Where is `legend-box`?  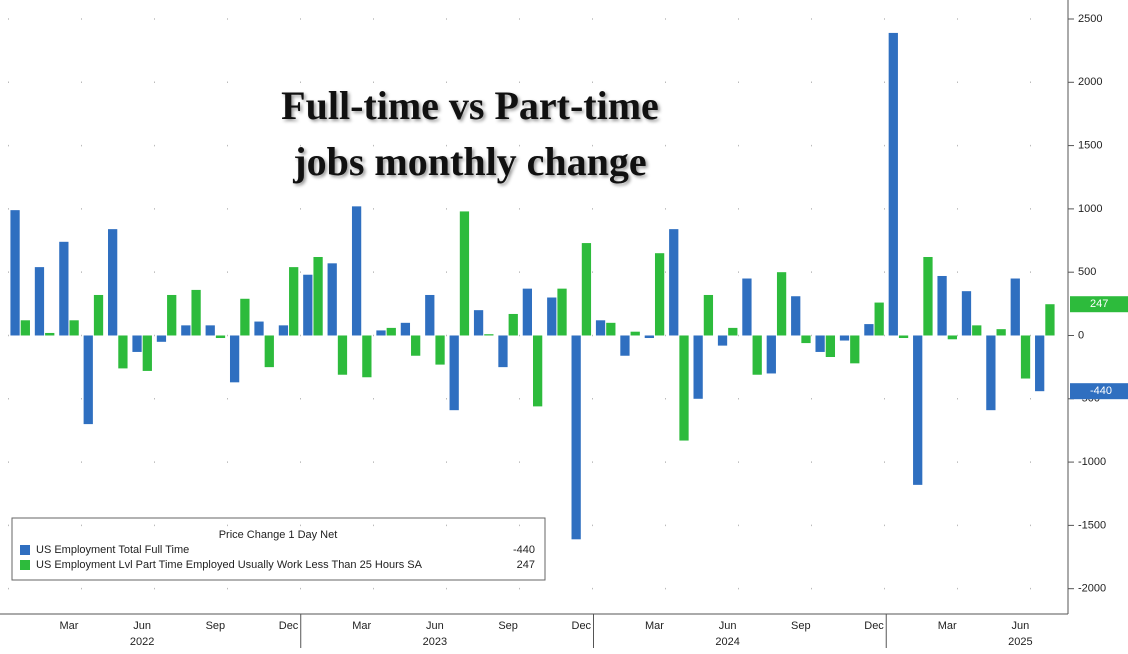 legend-box is located at coordinates (278, 549).